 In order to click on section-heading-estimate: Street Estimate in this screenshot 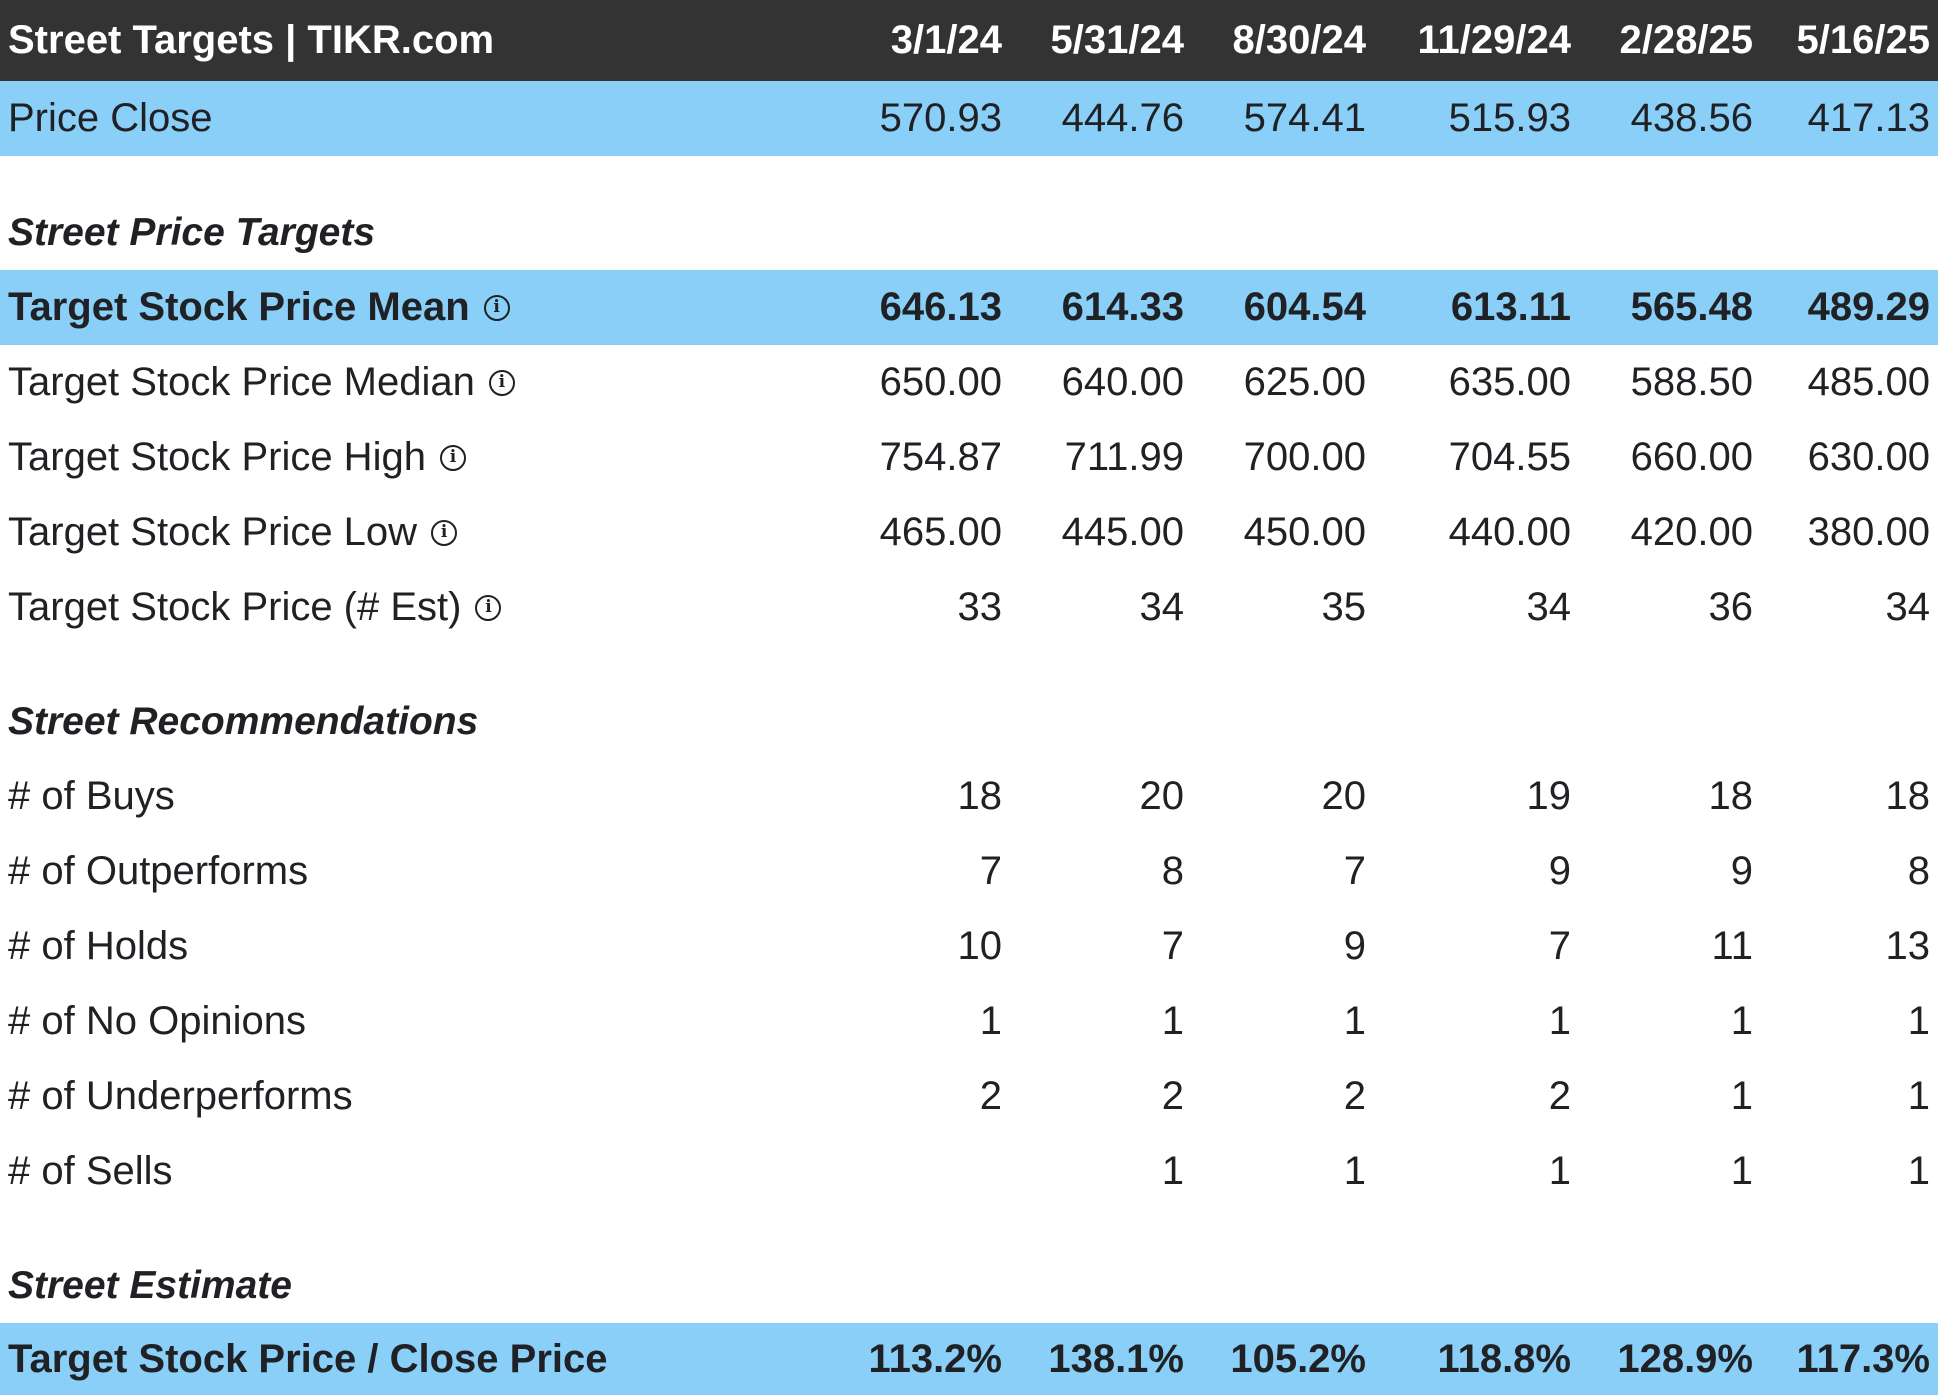, I will do `click(969, 1285)`.